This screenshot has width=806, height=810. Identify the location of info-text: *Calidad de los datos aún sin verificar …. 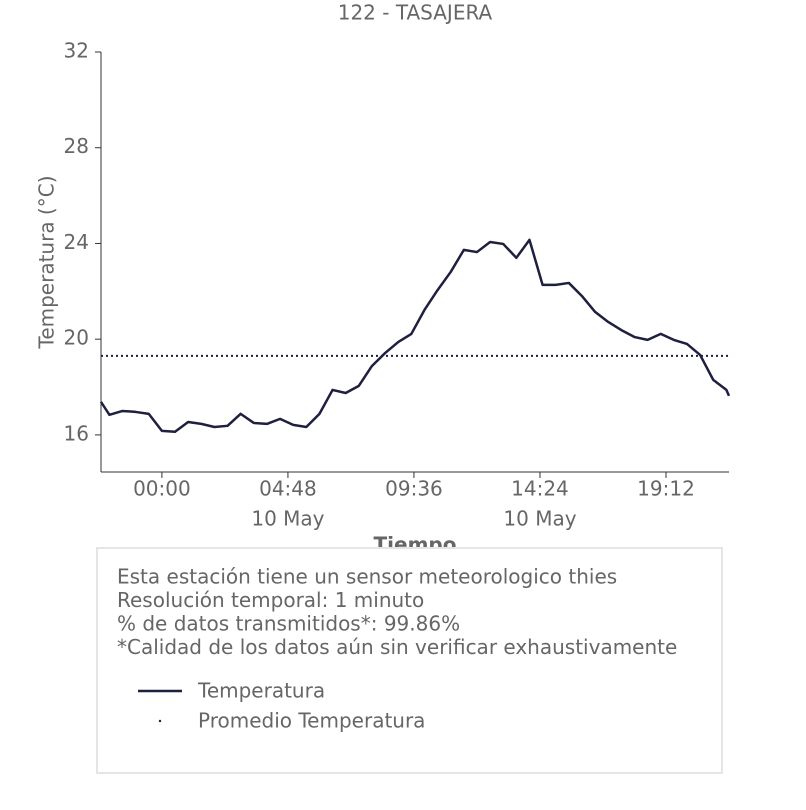
(397, 647).